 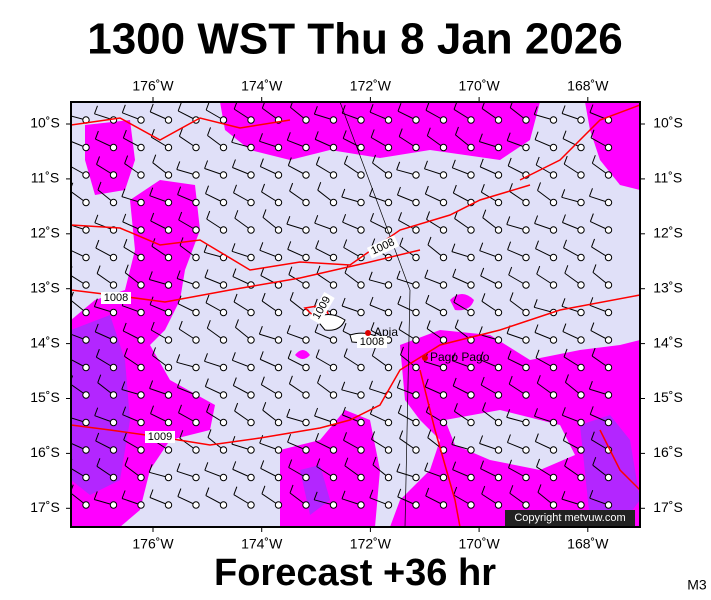 What do you see at coordinates (668, 397) in the screenshot?
I see `latitude-label: 15˚S` at bounding box center [668, 397].